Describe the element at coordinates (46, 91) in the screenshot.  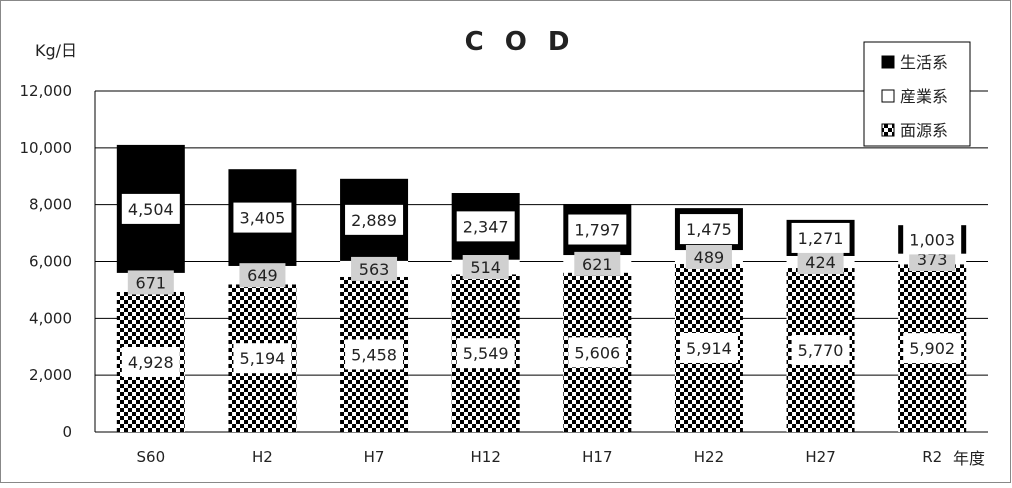
I see `y-tick-label: 12,000` at that location.